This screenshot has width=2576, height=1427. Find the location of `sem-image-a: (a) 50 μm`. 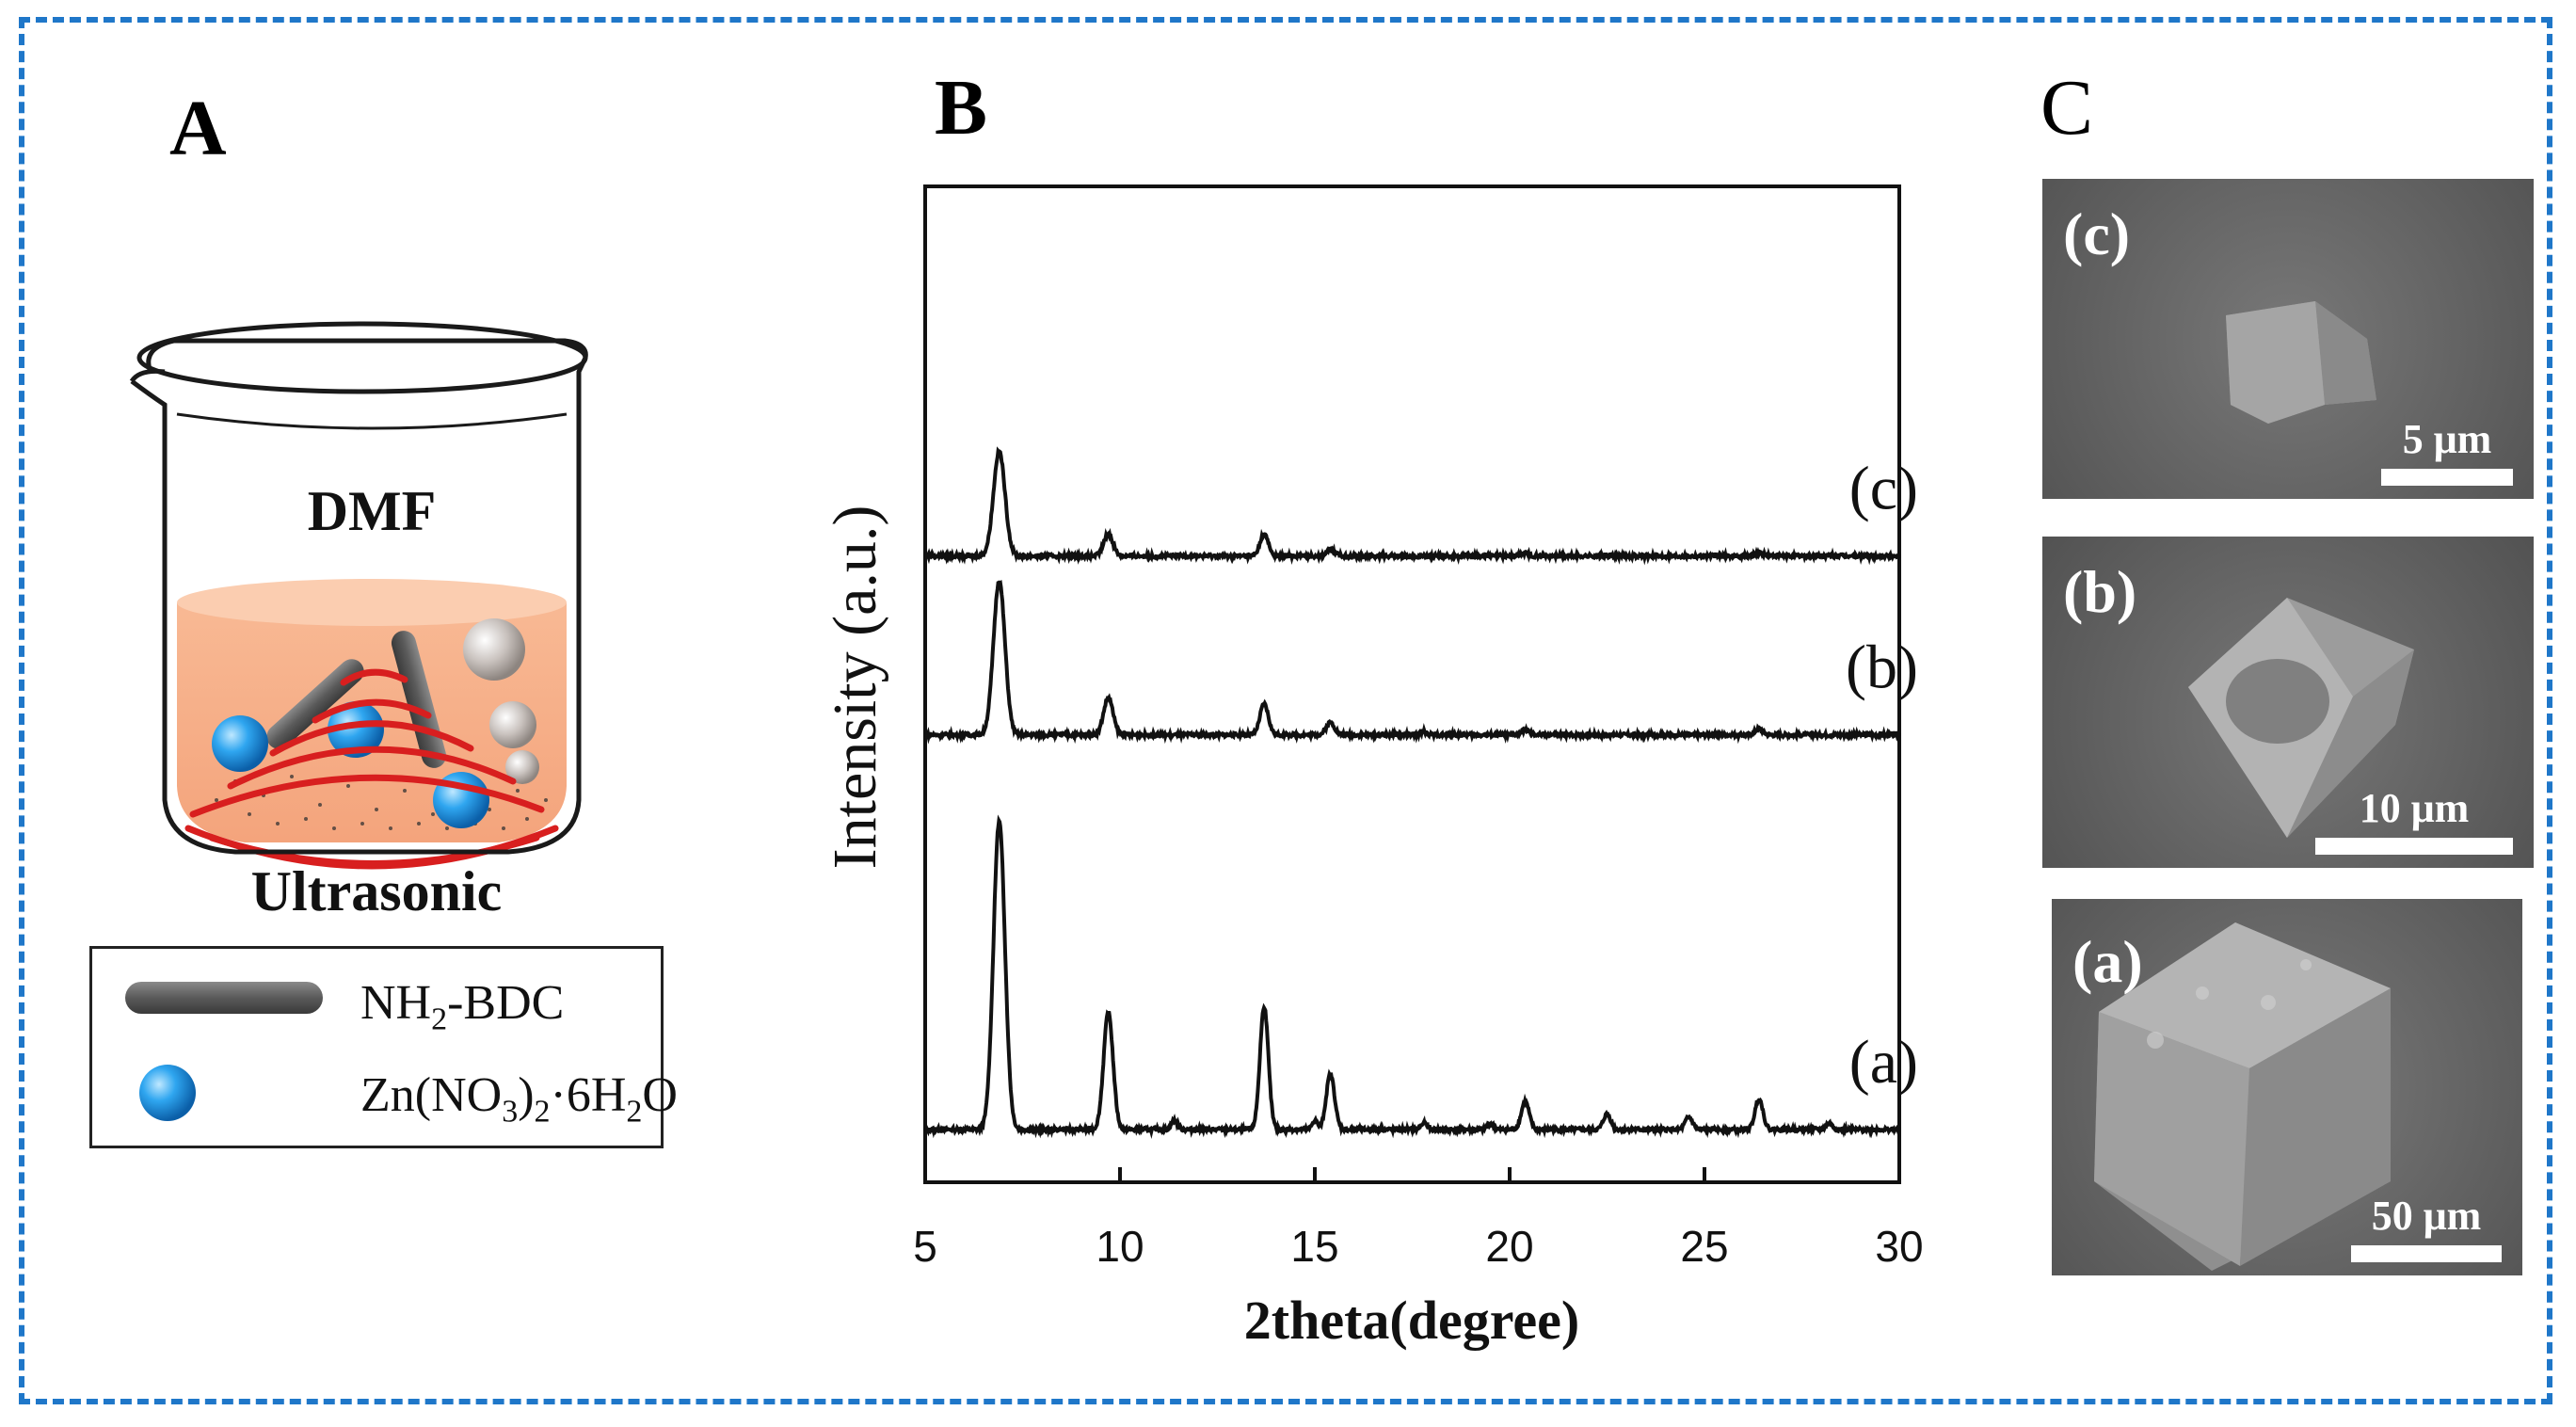

sem-image-a: (a) 50 μm is located at coordinates (2287, 1087).